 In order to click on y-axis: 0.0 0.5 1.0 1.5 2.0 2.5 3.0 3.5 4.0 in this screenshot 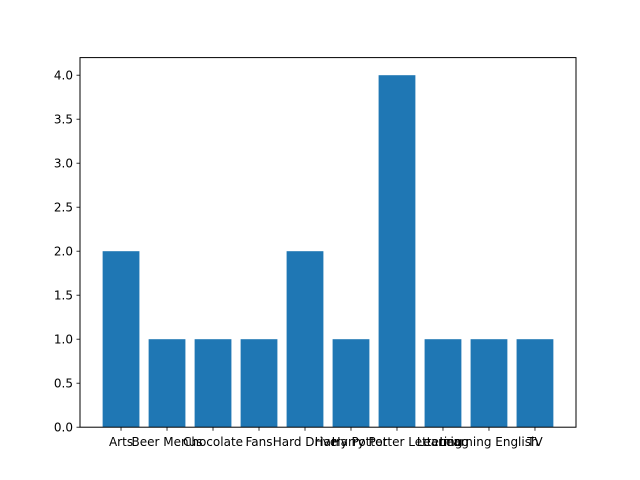, I will do `click(67, 252)`.